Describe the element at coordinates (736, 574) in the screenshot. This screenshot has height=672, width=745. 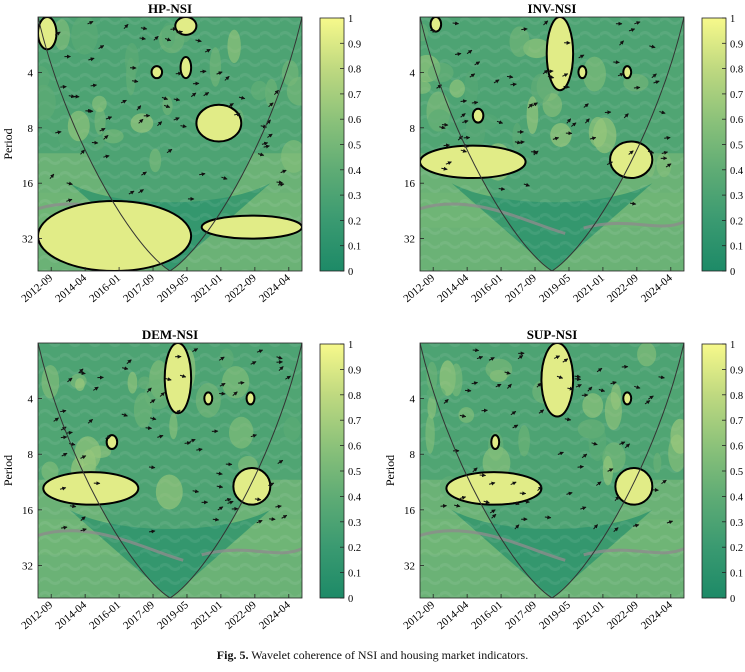
I see `colorbar-tick-label: 0.1` at that location.